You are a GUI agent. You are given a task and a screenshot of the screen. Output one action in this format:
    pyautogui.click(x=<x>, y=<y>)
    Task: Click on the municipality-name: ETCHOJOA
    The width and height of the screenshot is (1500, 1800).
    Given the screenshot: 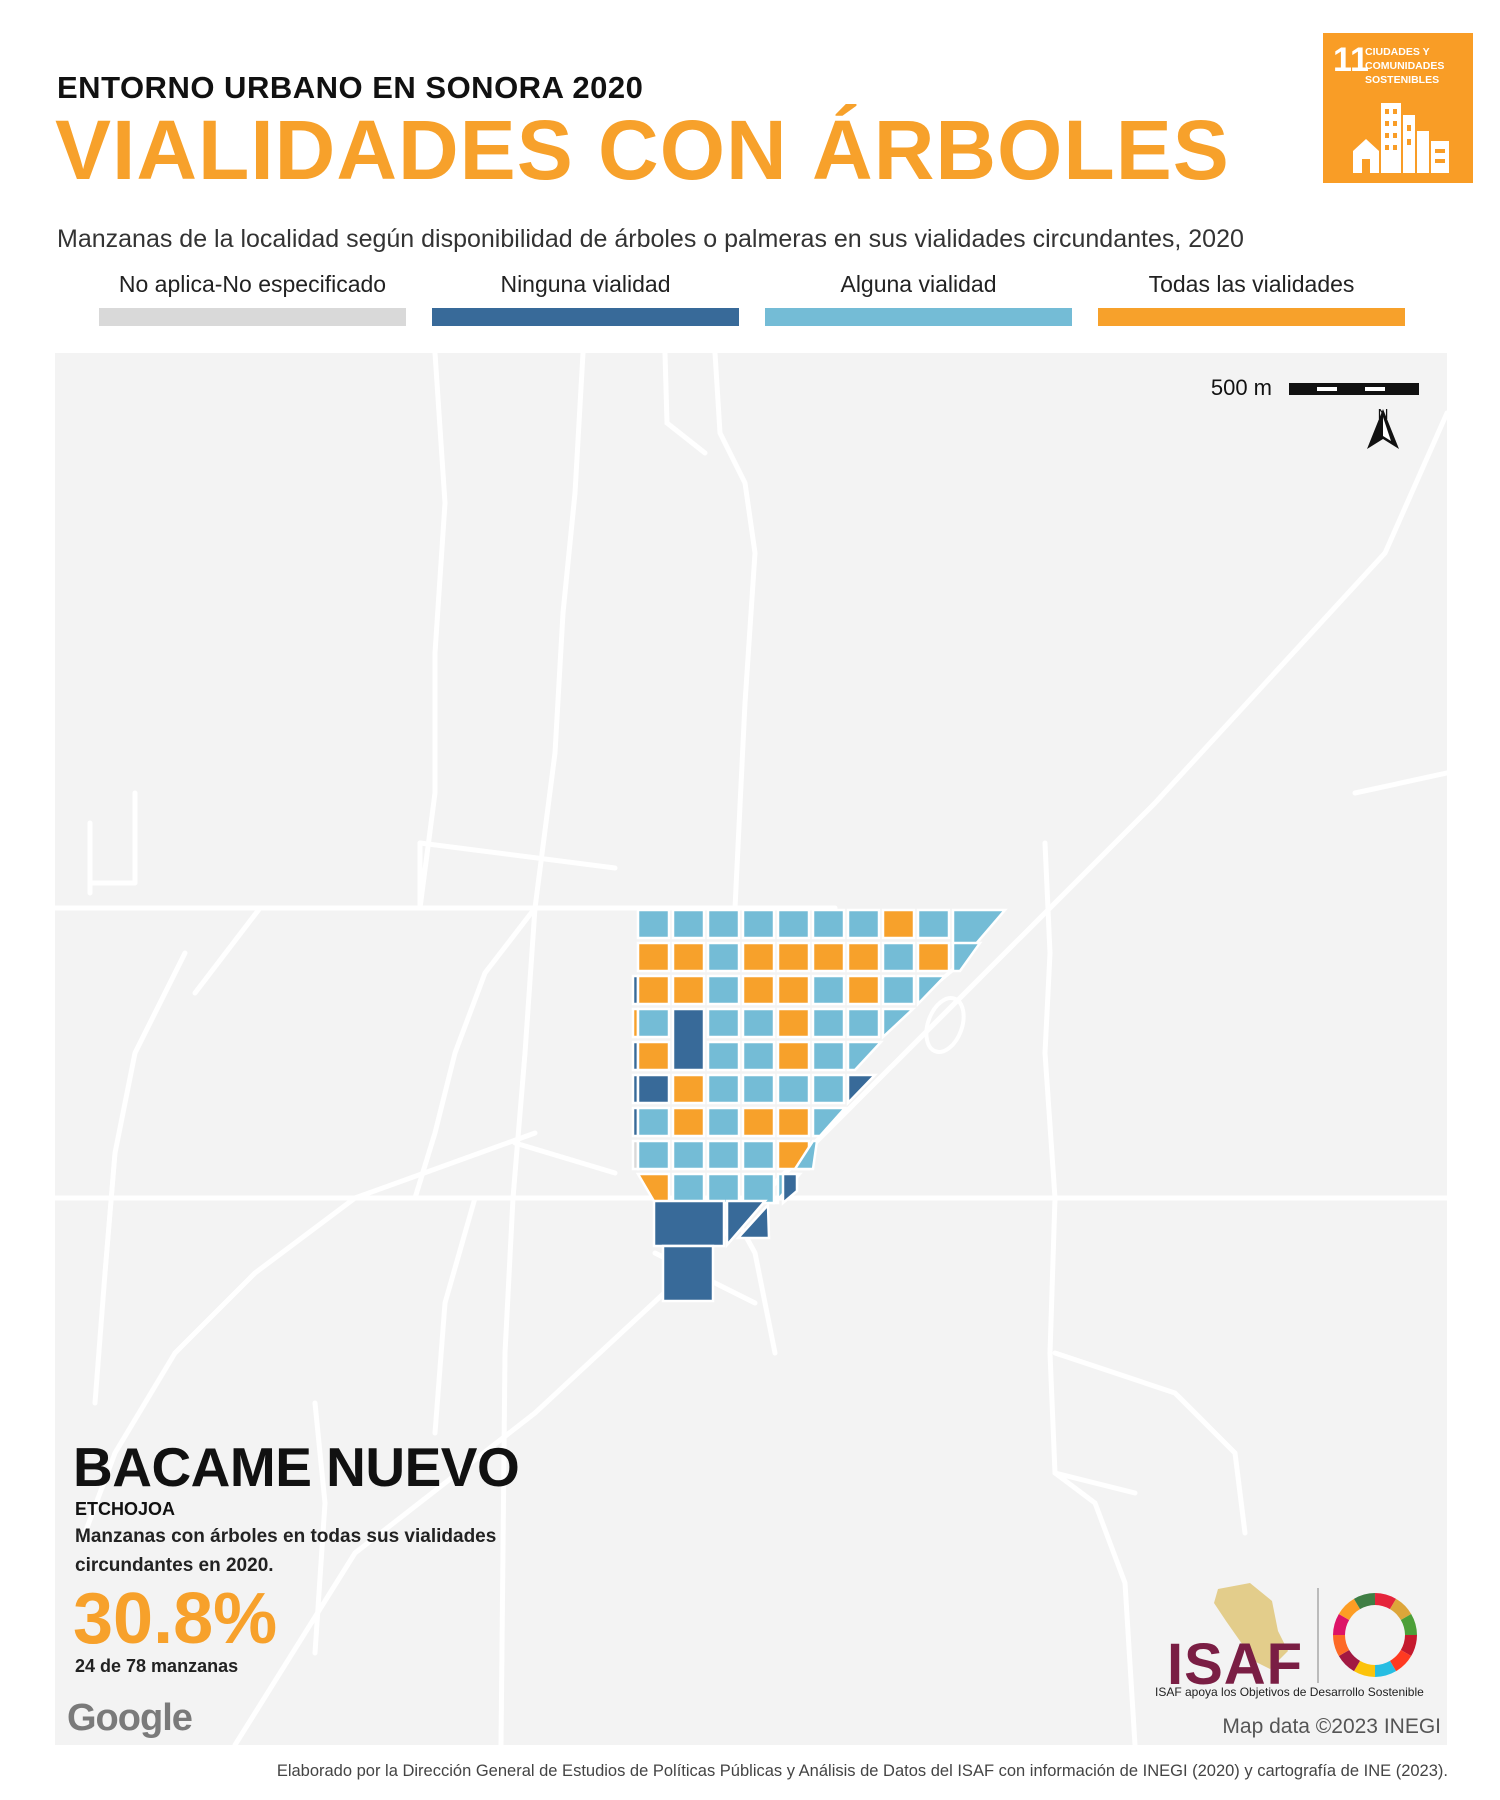 What is the action you would take?
    pyautogui.click(x=125, y=1509)
    